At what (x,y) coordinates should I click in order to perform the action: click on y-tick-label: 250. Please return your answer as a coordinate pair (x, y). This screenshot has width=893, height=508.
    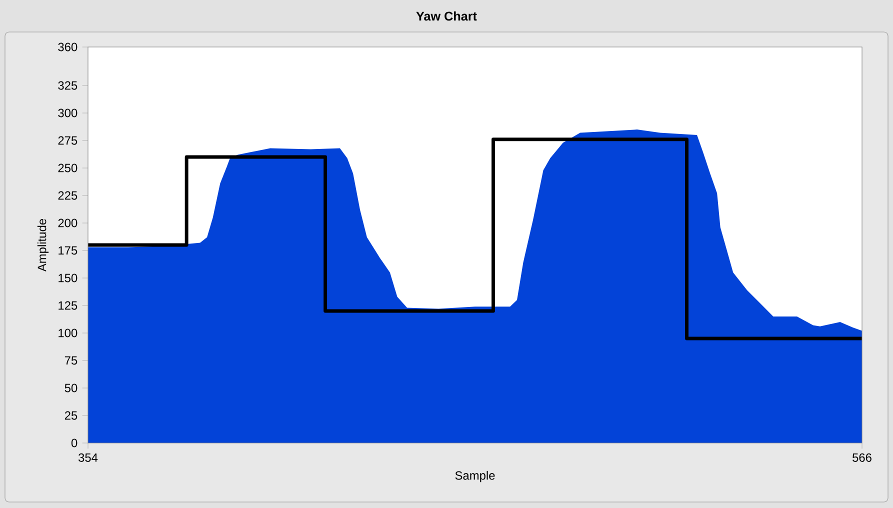
    Looking at the image, I should click on (68, 168).